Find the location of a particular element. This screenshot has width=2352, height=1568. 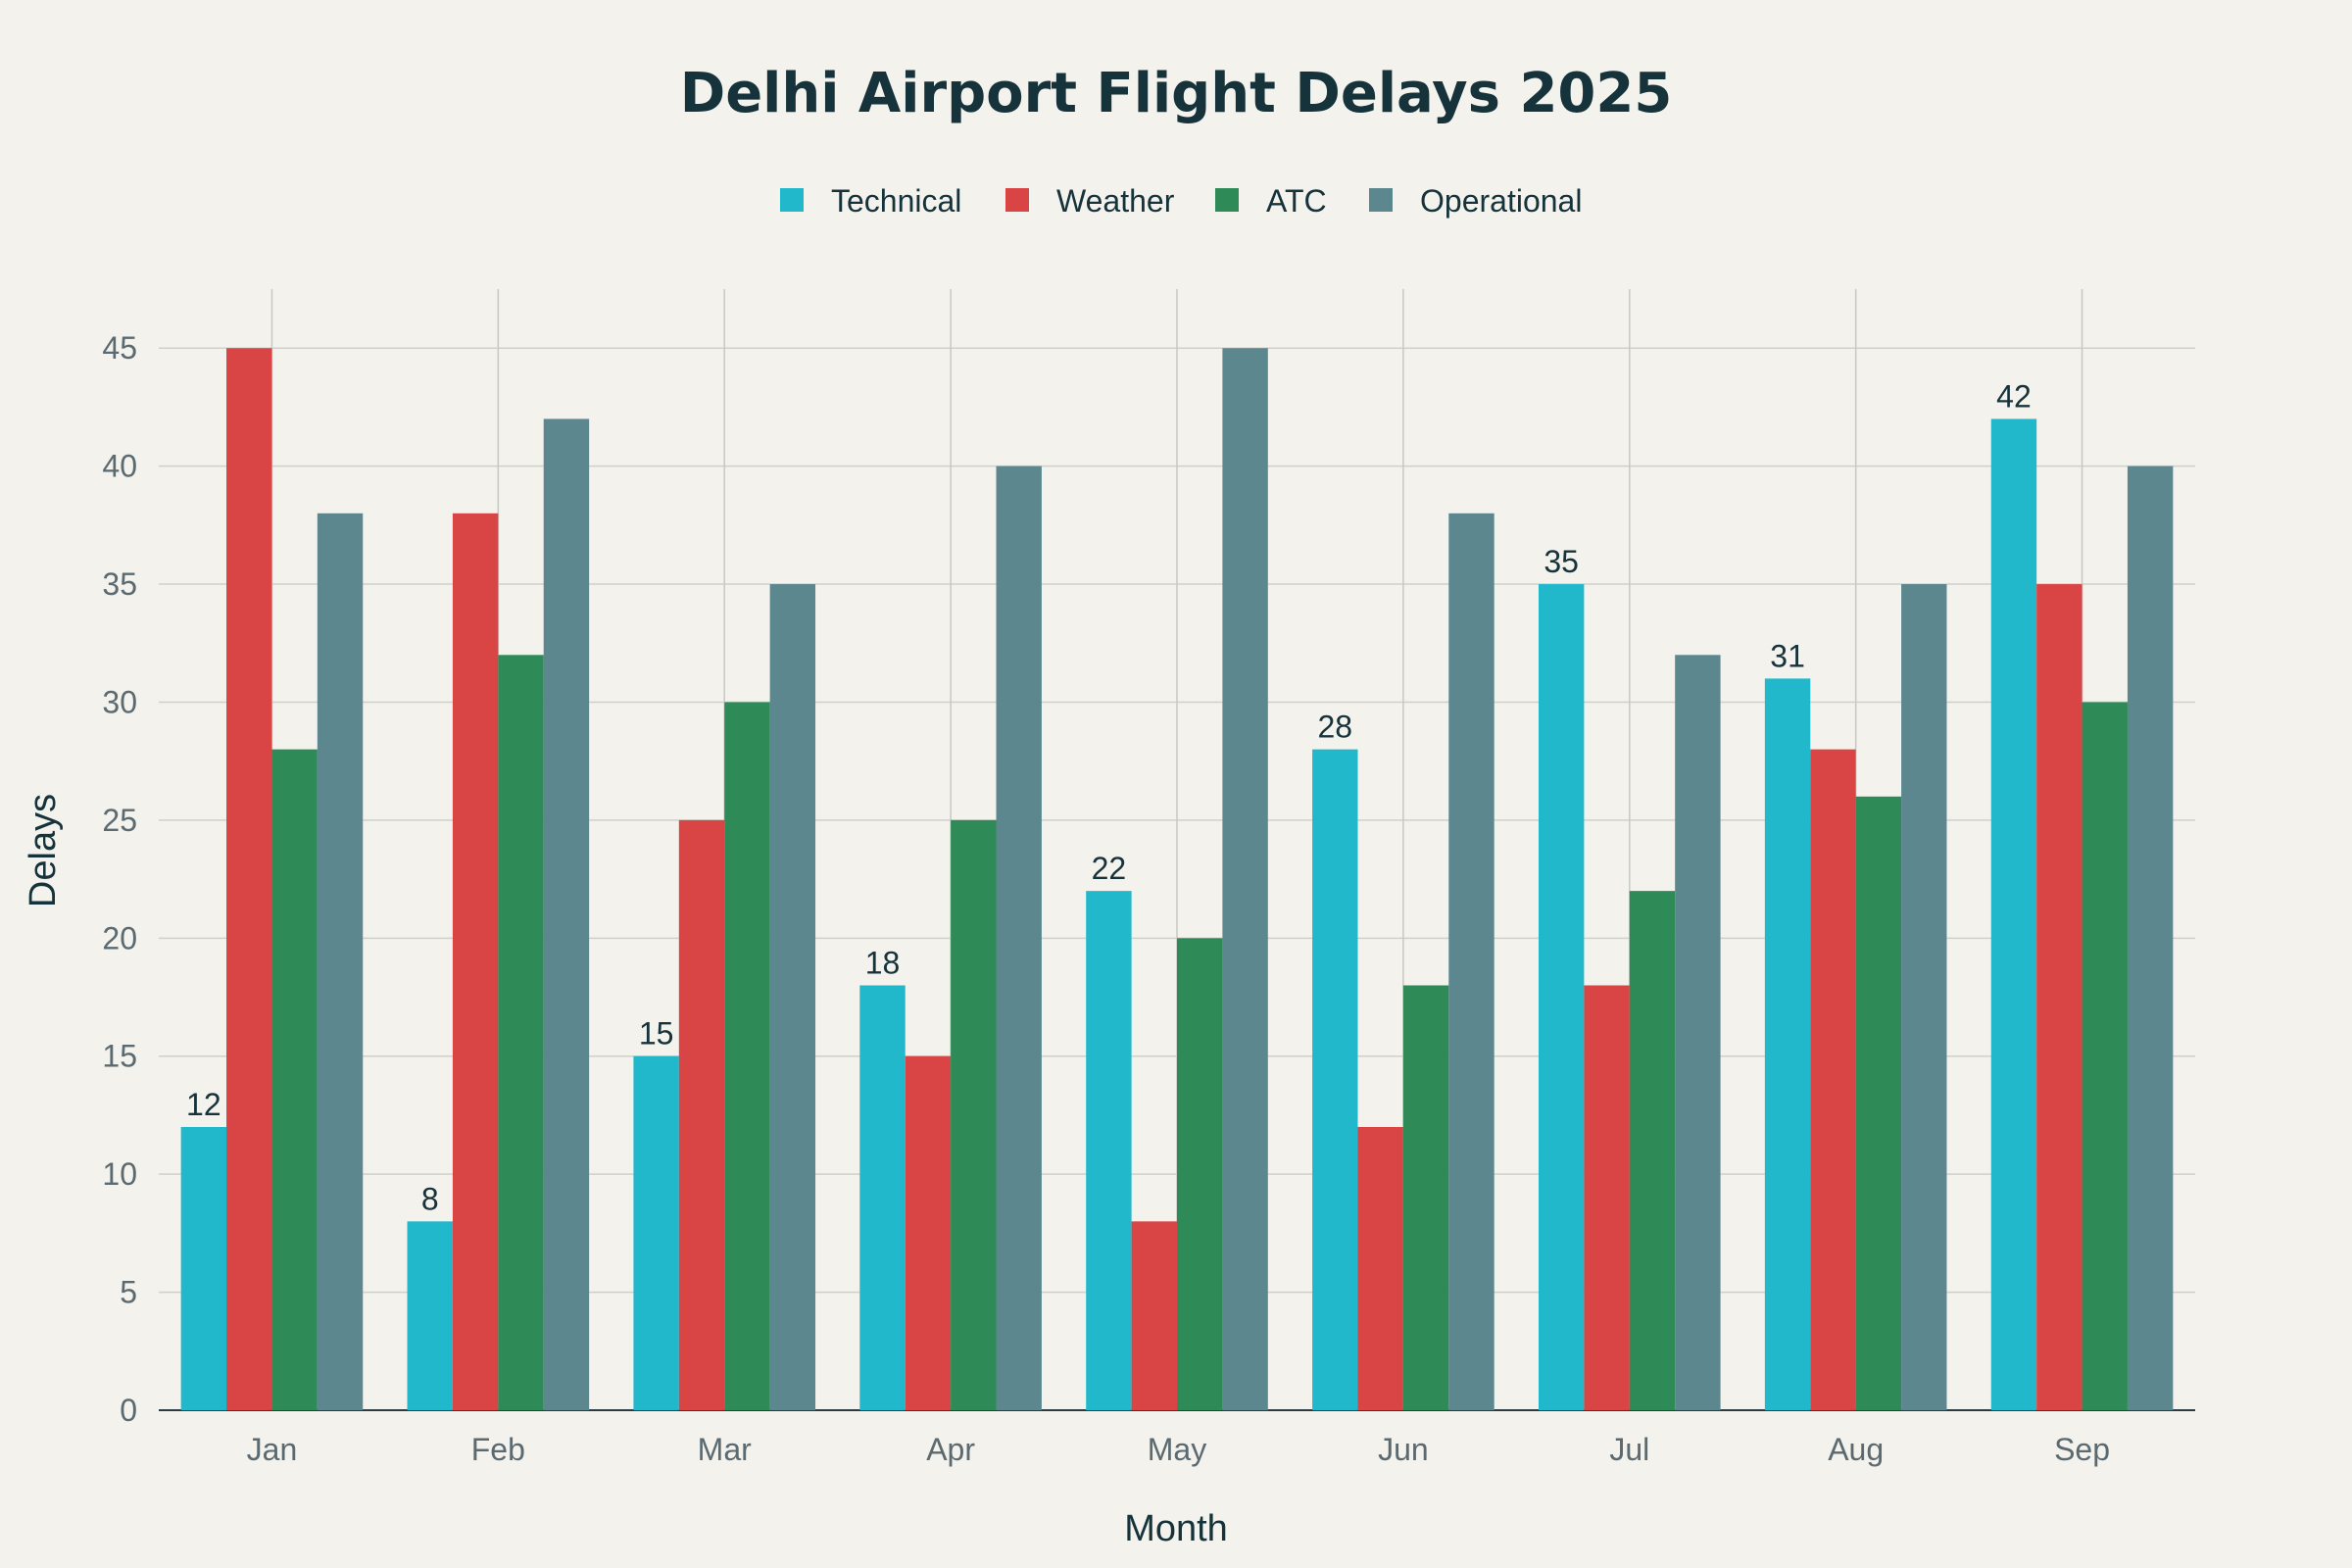

bar-weather-sep is located at coordinates (2059, 997).